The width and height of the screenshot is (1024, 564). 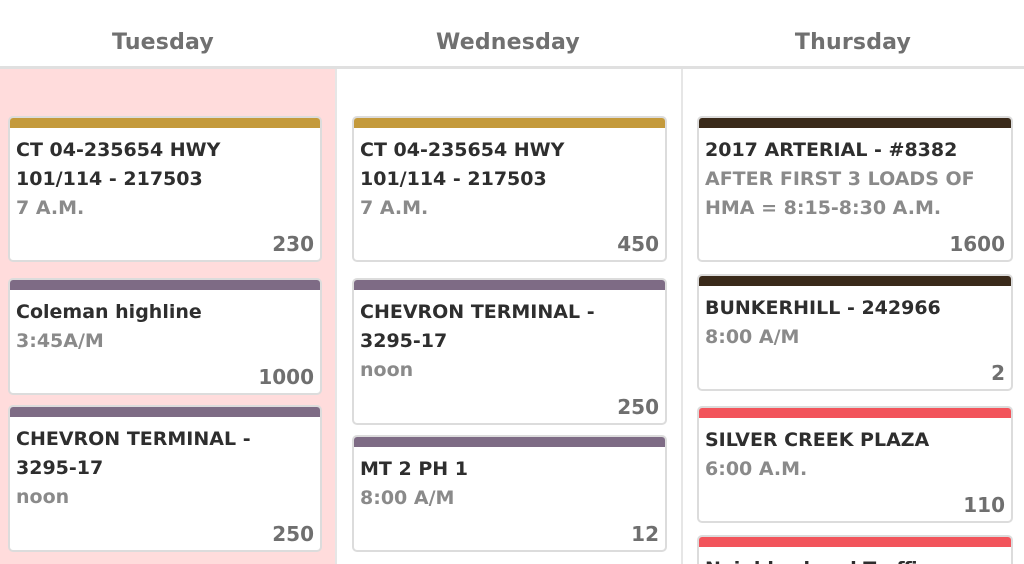 I want to click on job-card: MT 2 PH 1 8:00 A/M 12, so click(x=509, y=493).